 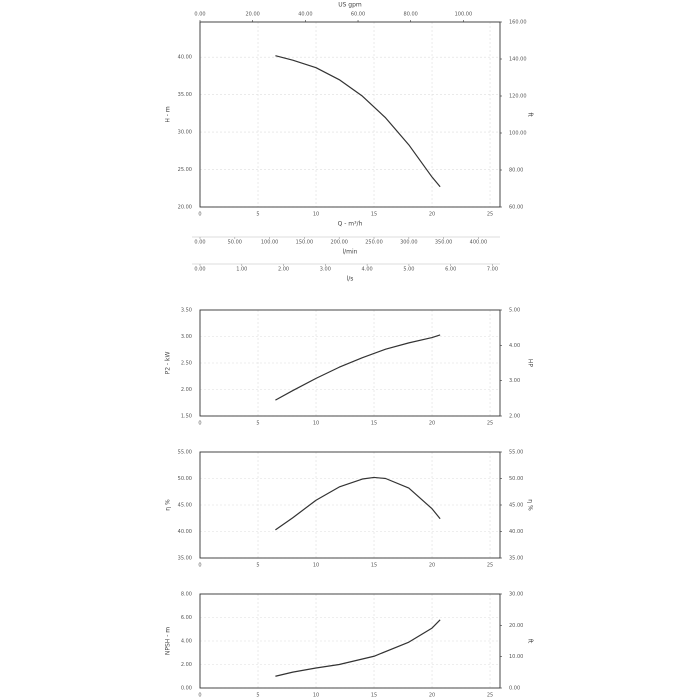 I want to click on y-tick-label: 25.00, so click(x=185, y=170).